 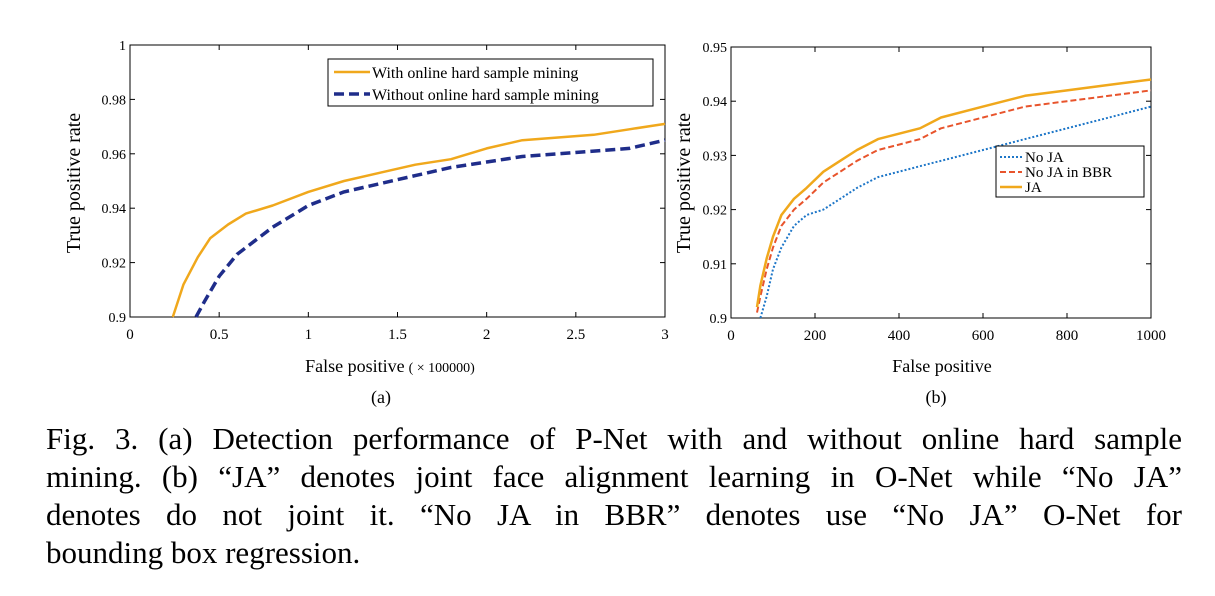 I want to click on chart-a-xlabel-unit: ( × 100000), so click(x=442, y=368).